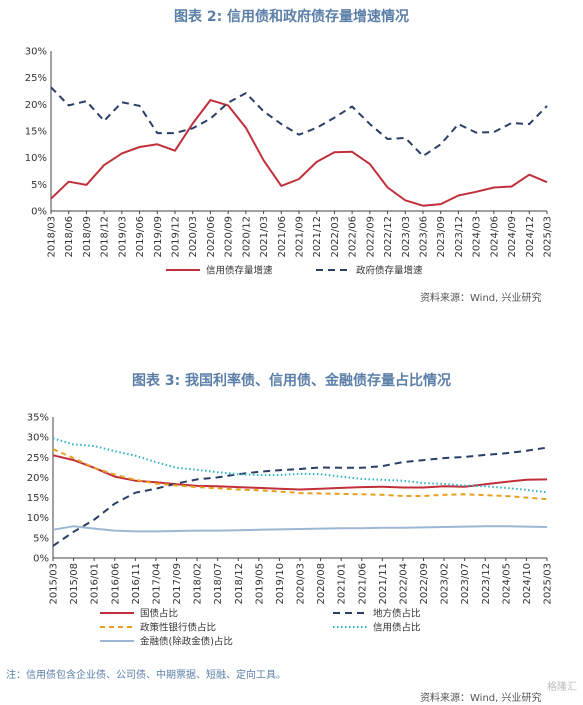 The image size is (583, 705). What do you see at coordinates (38, 418) in the screenshot?
I see `chart2-y-tick-label: 35%` at bounding box center [38, 418].